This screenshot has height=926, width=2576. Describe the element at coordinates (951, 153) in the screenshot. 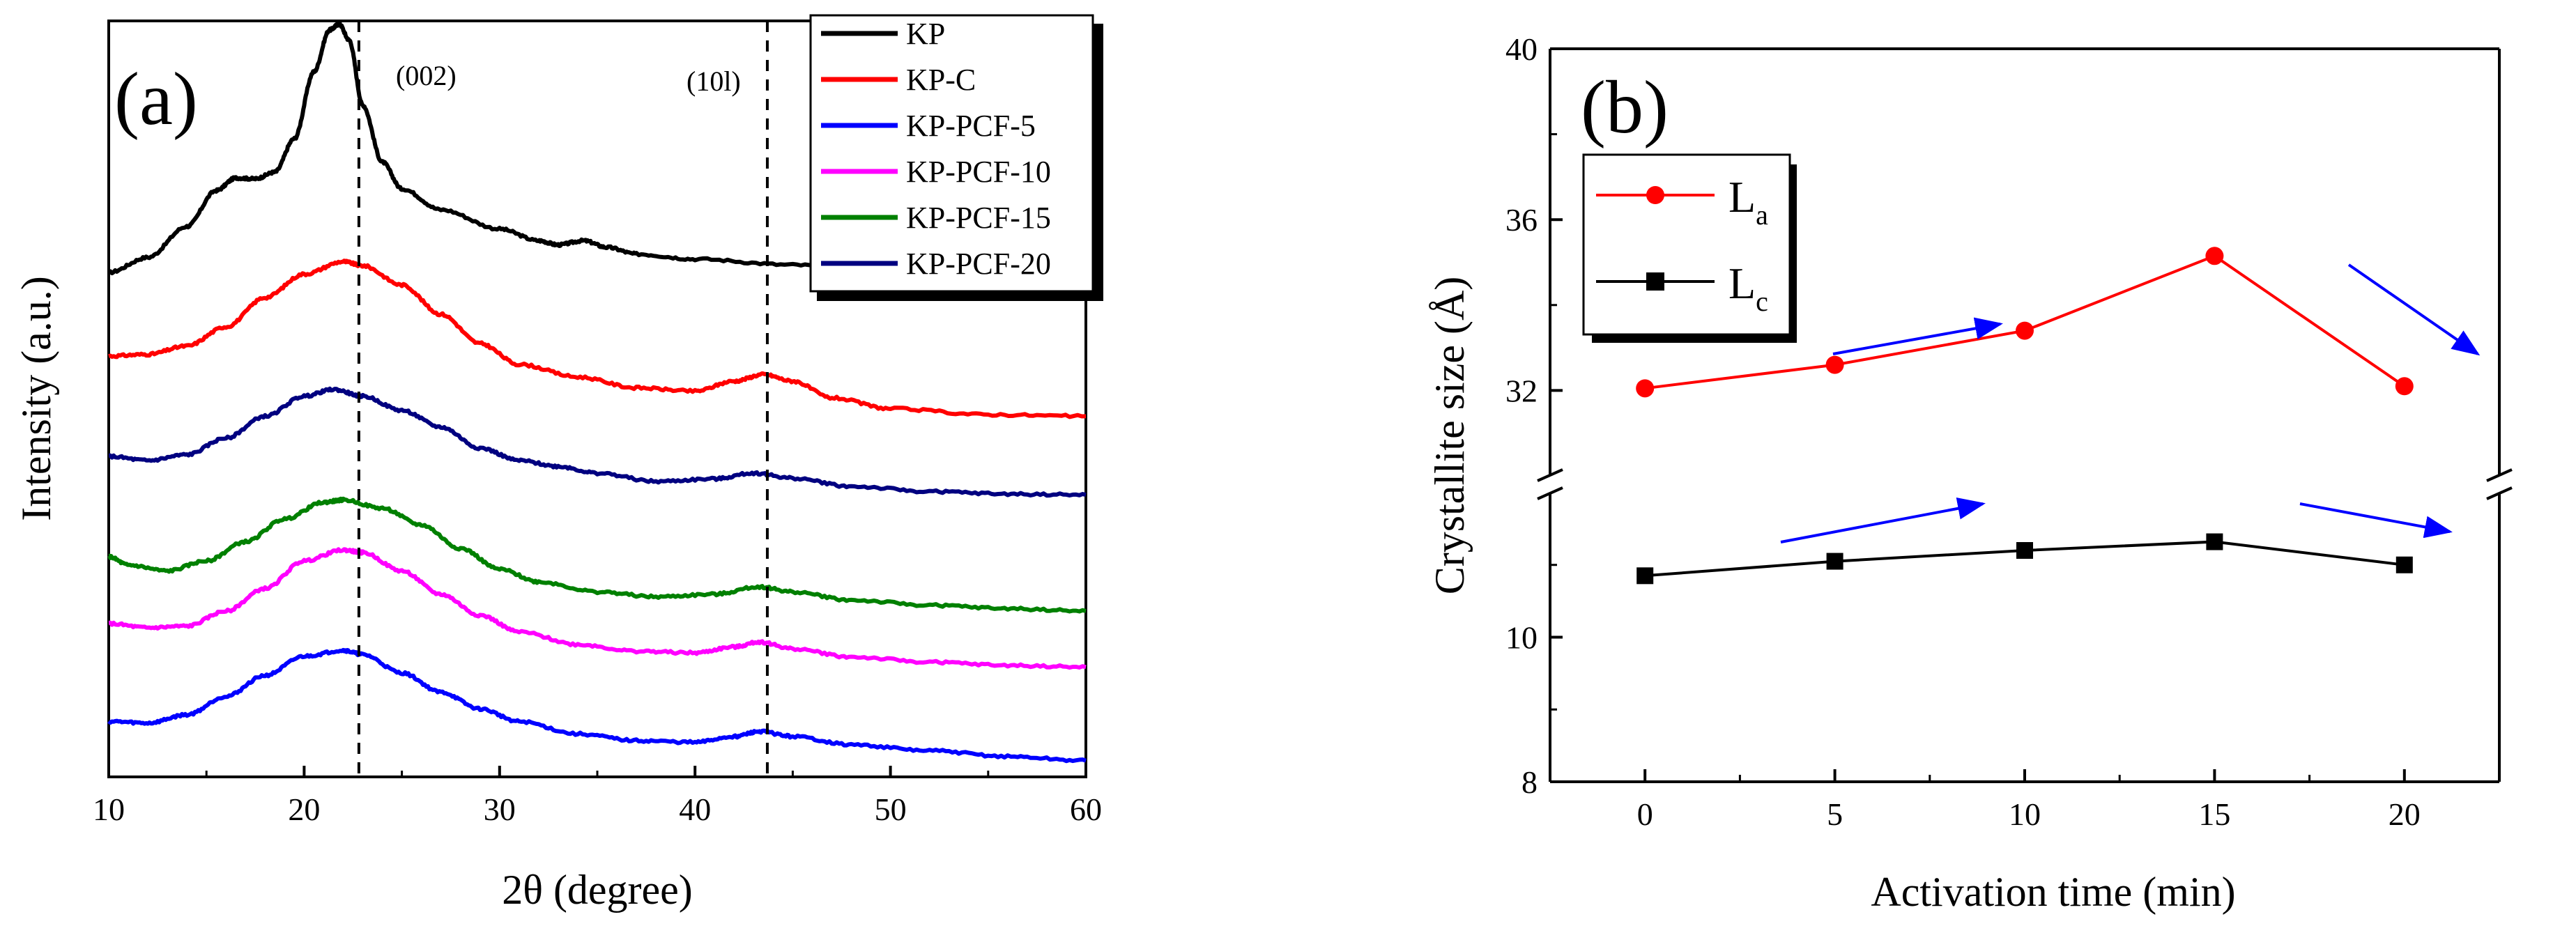

I see `legend-box` at that location.